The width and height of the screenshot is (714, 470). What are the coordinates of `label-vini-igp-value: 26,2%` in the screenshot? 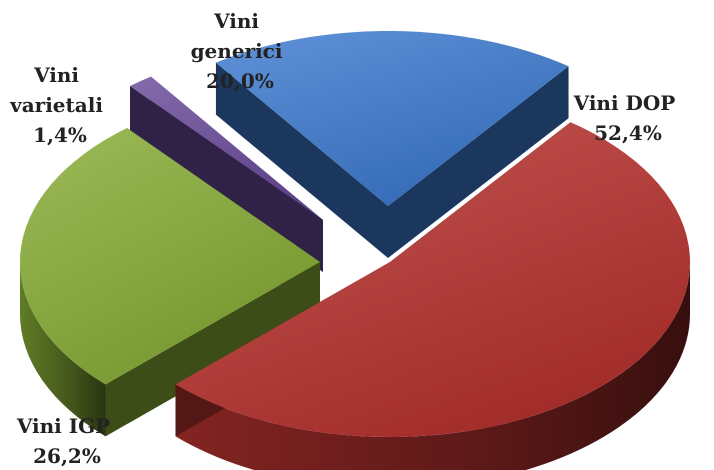 It's located at (67, 456).